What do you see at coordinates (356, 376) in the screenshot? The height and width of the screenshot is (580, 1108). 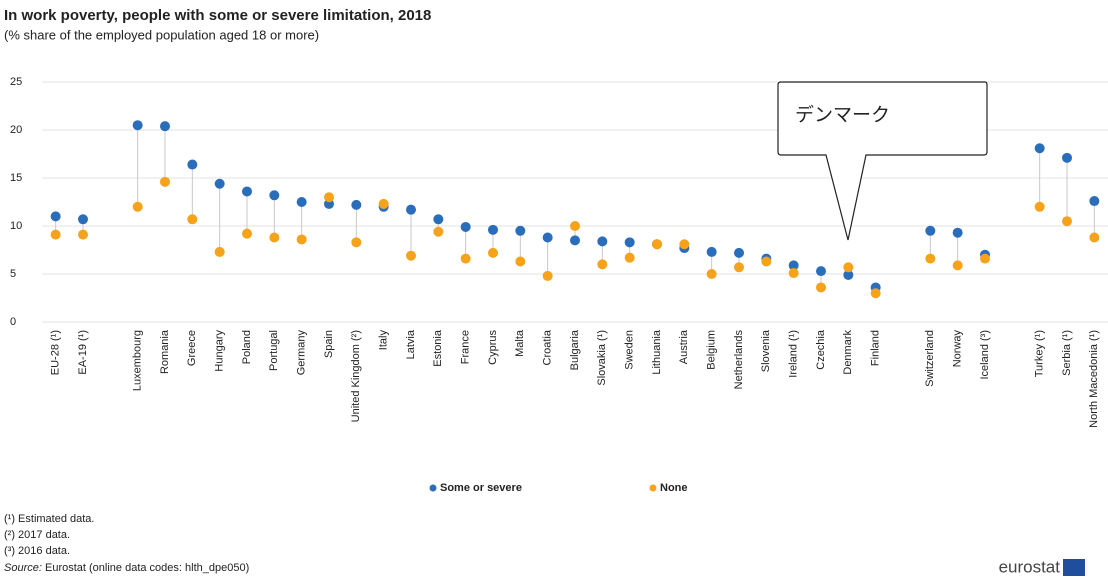 I see `x-tick-label: United Kingdom (²)` at bounding box center [356, 376].